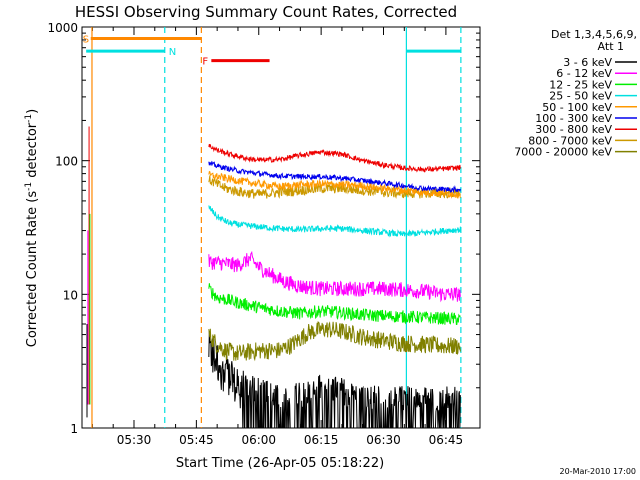 This screenshot has width=640, height=480. What do you see at coordinates (573, 129) in the screenshot?
I see `legend-label: 300 - 800 keV` at bounding box center [573, 129].